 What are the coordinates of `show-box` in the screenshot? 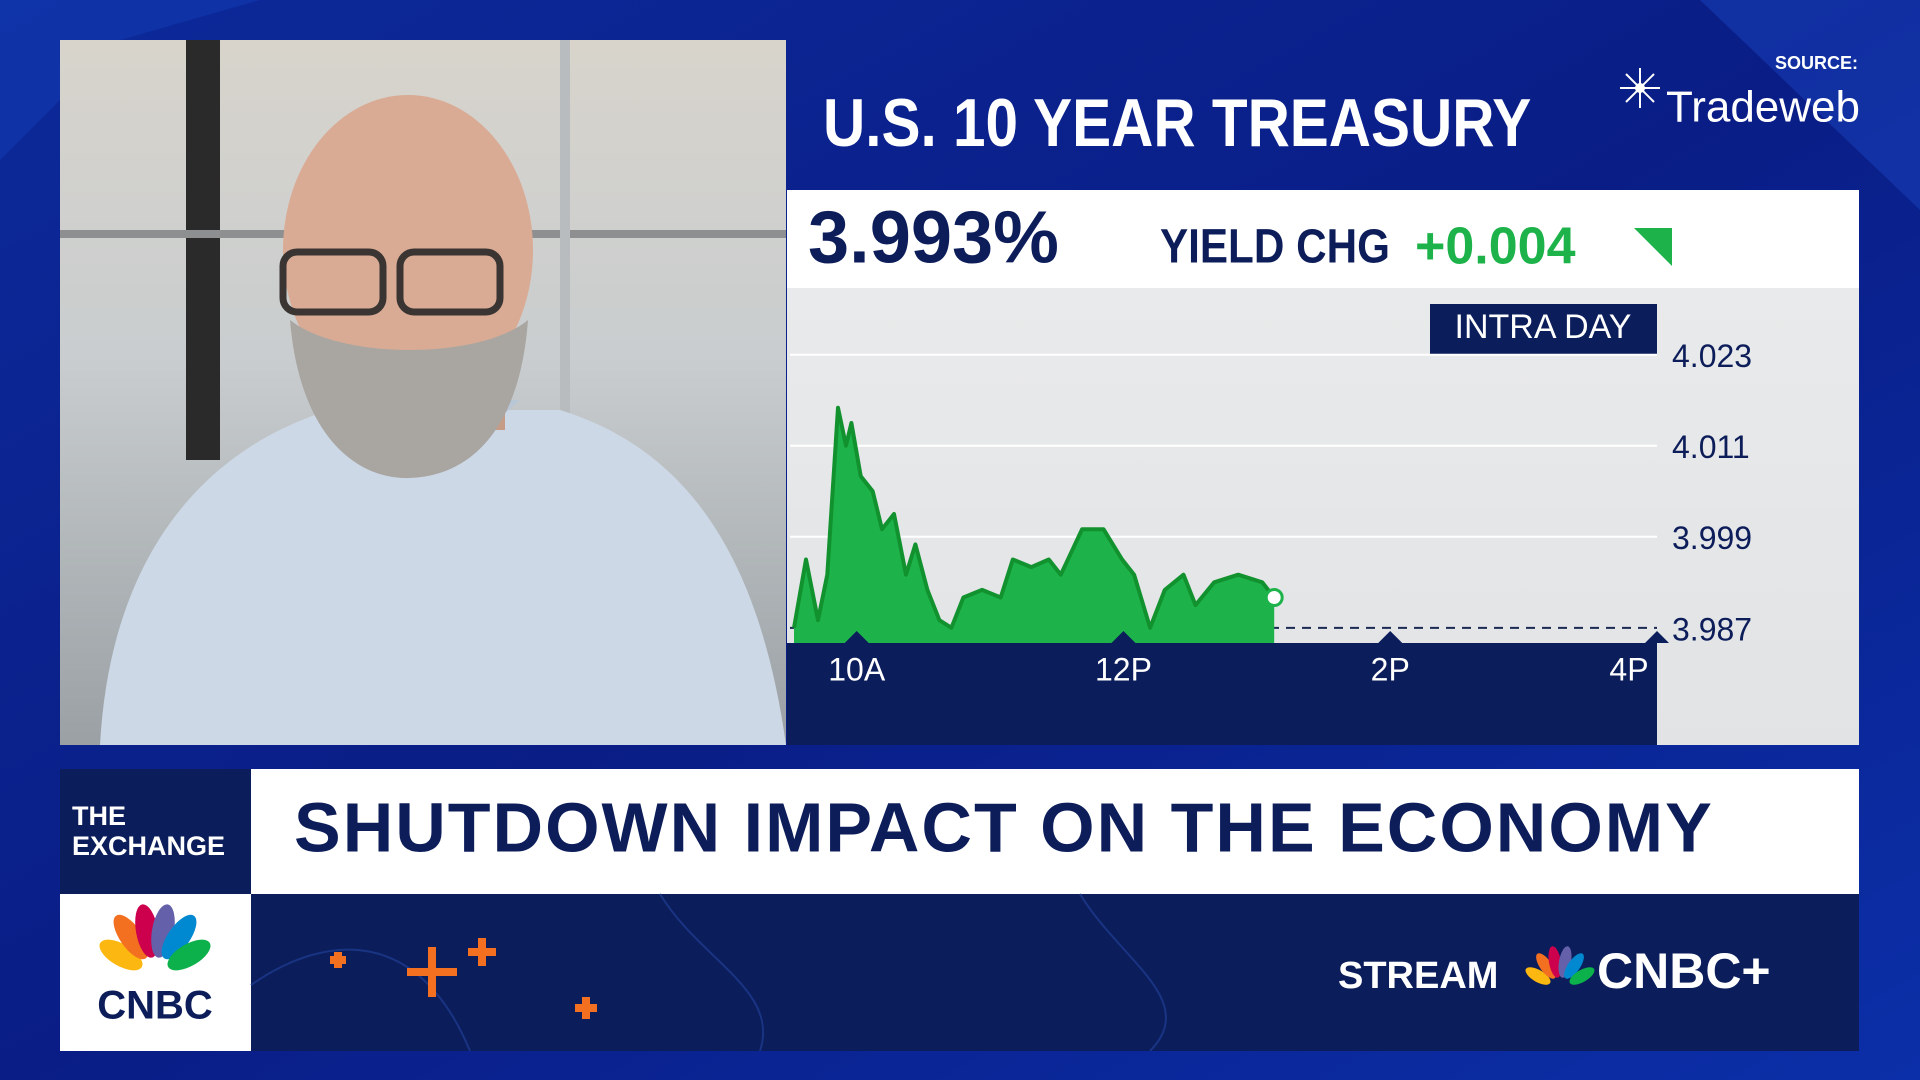 It's located at (155, 831).